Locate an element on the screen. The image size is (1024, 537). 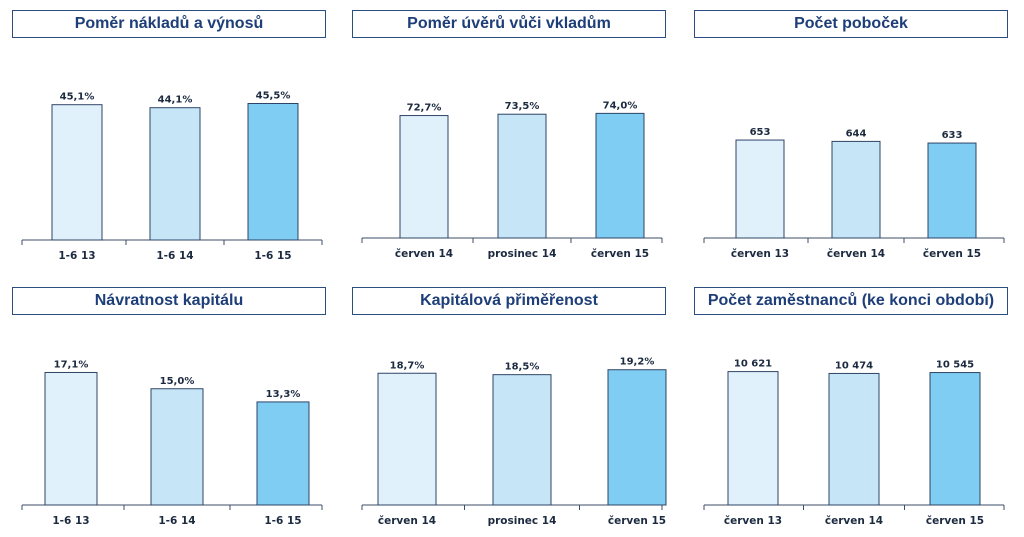
data-label: 73,5% is located at coordinates (522, 106).